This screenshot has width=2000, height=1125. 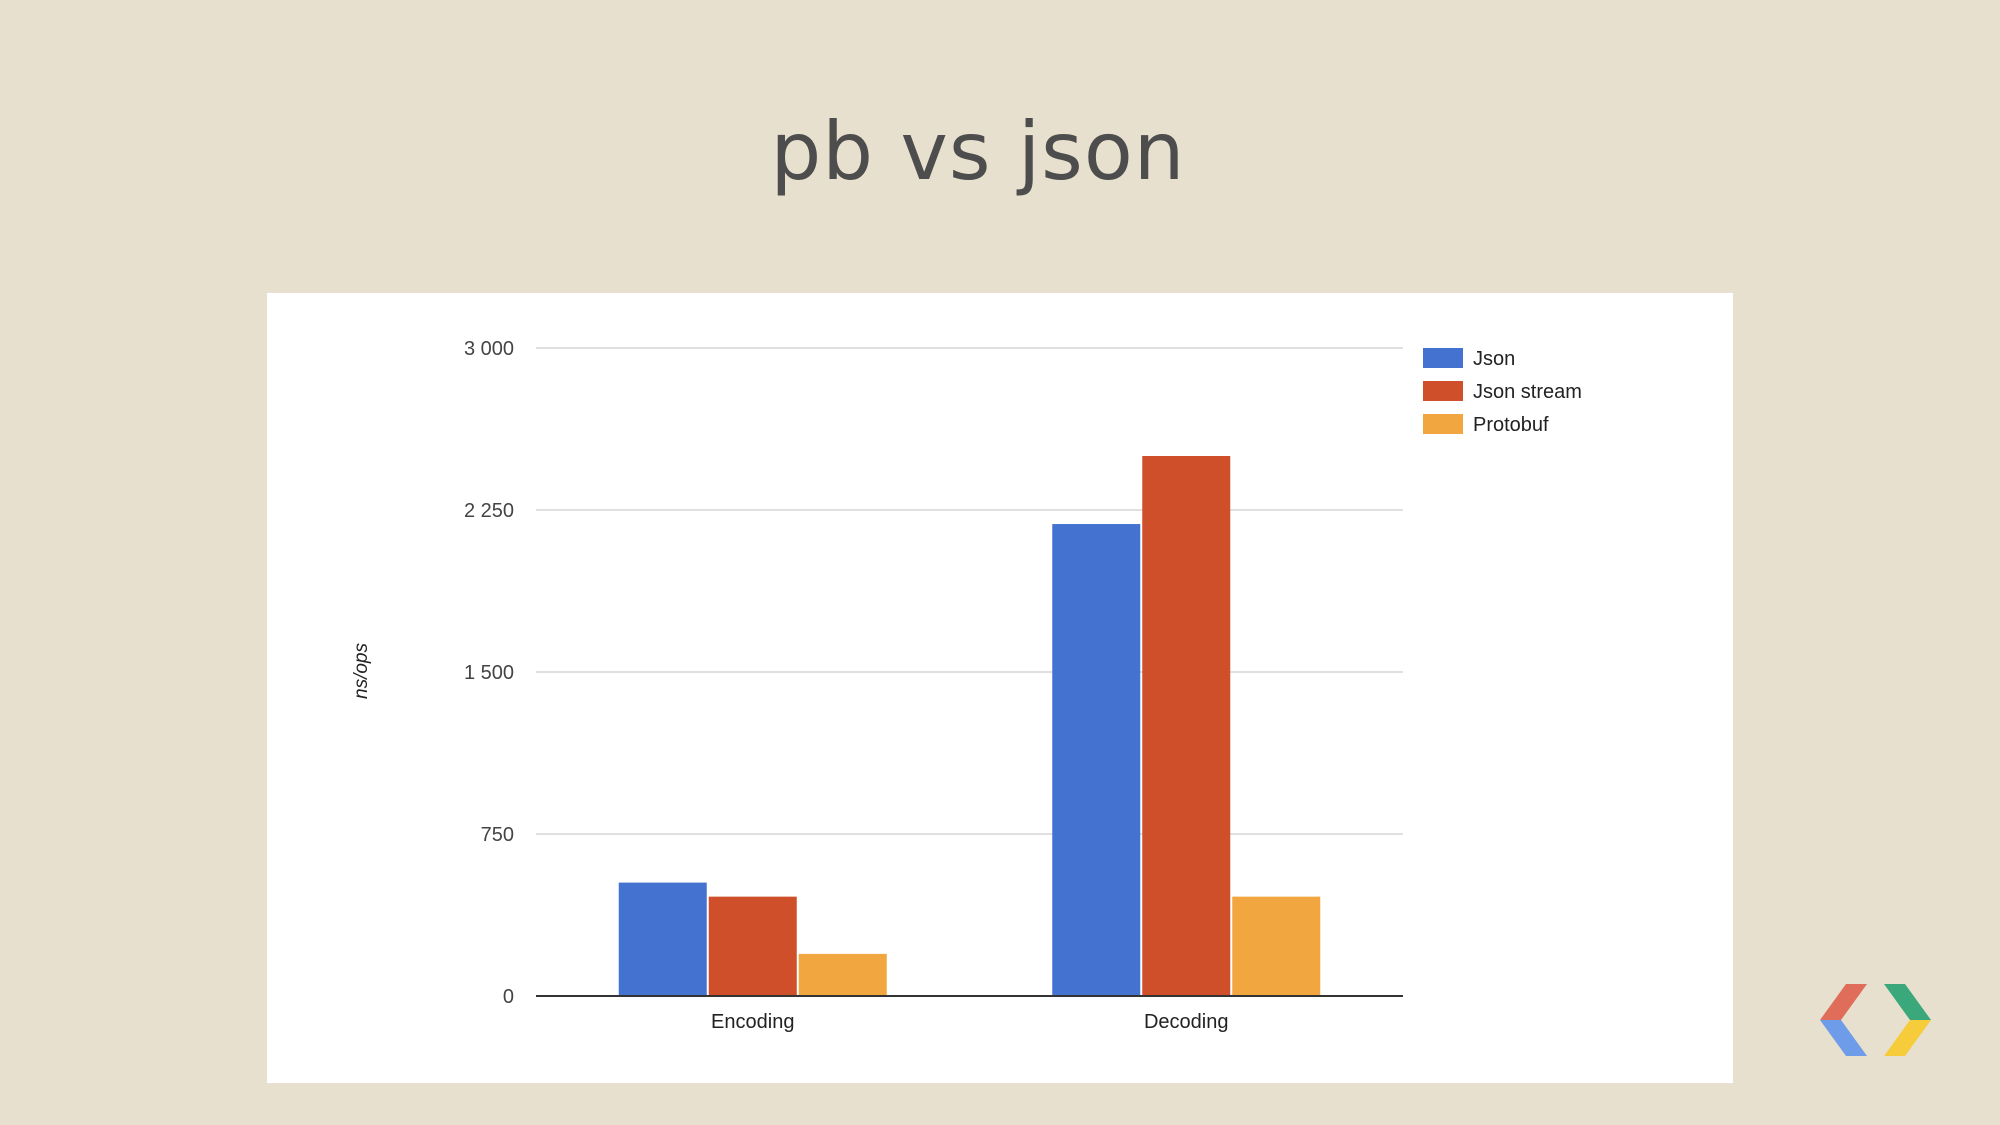 I want to click on bar-json-stream-encoding, so click(x=752, y=946).